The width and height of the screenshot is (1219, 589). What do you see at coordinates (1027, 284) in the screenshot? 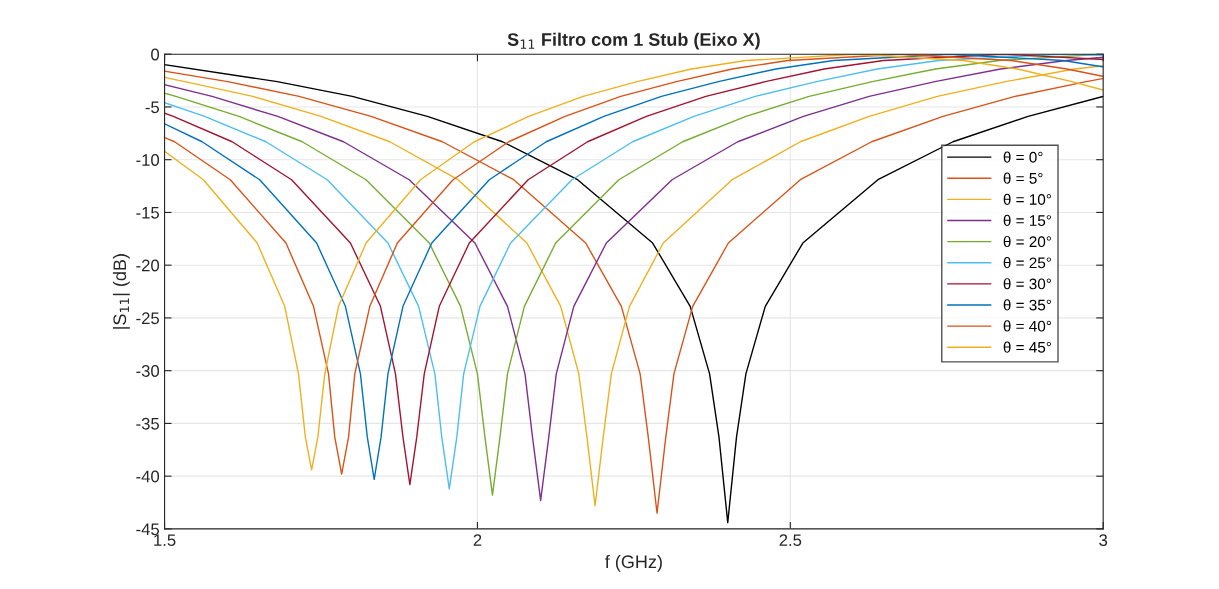
I see `legend-label: θ = 30°` at bounding box center [1027, 284].